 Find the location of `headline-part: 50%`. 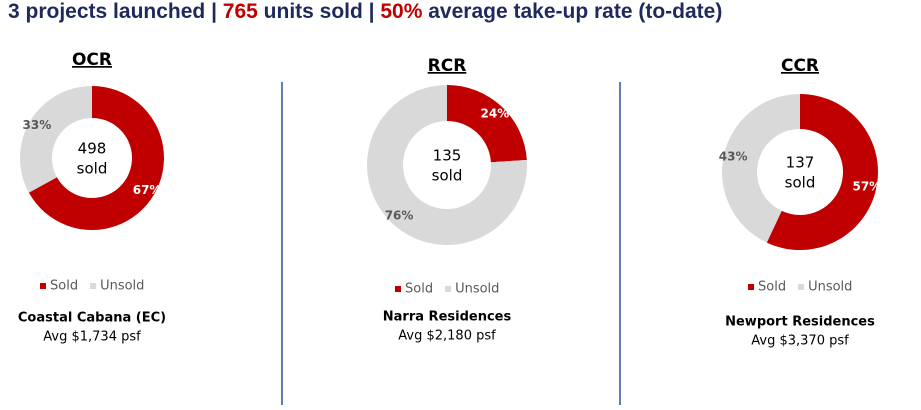

headline-part: 50% is located at coordinates (401, 11).